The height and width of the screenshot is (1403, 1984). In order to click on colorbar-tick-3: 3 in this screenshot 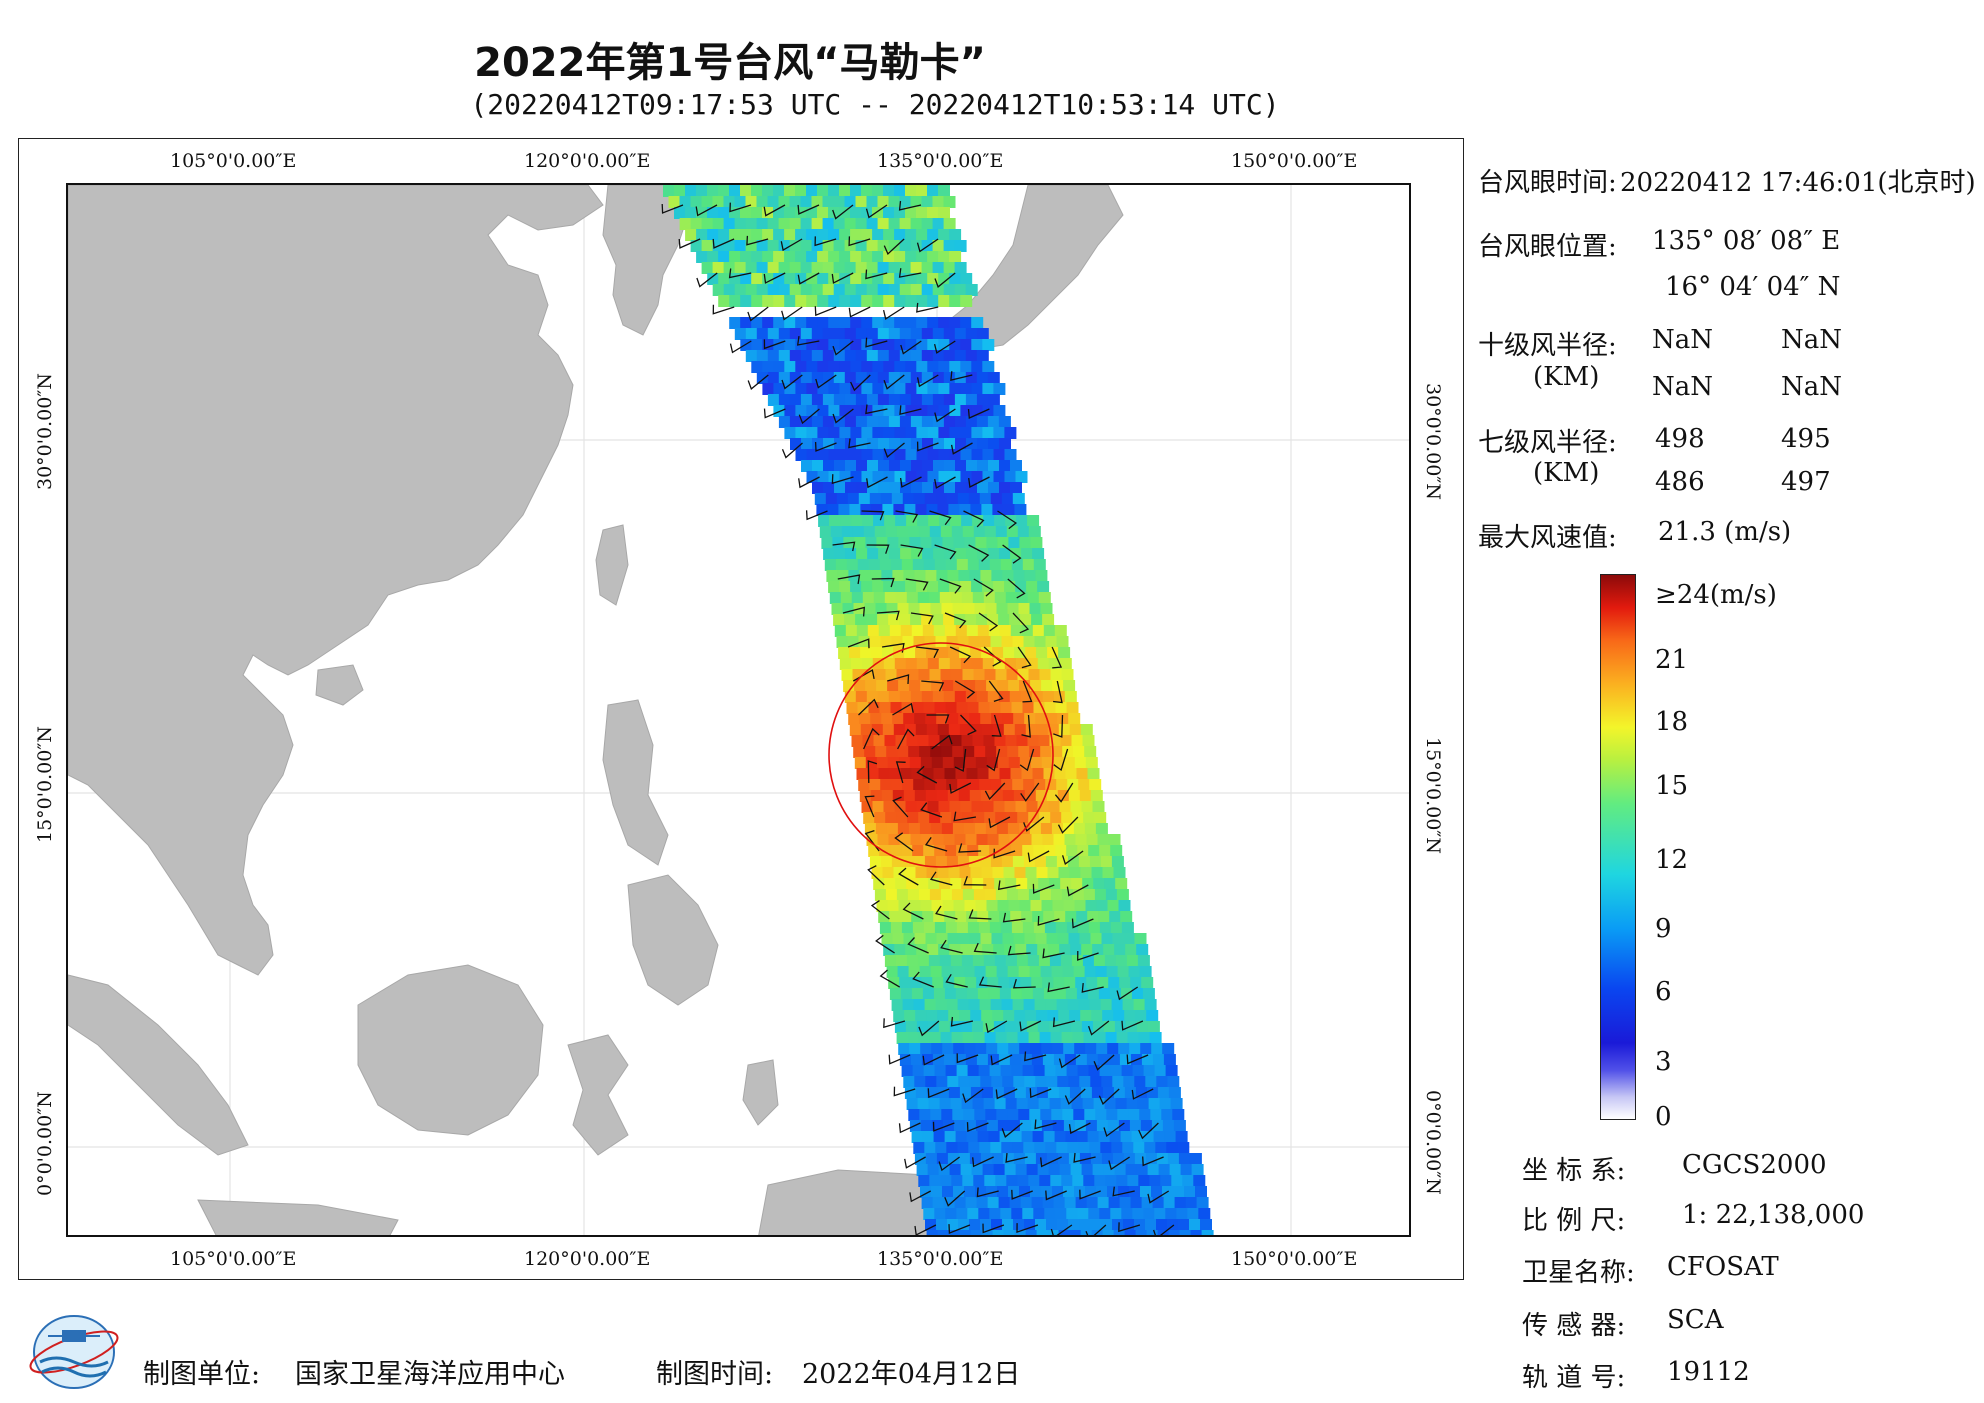, I will do `click(1663, 1062)`.